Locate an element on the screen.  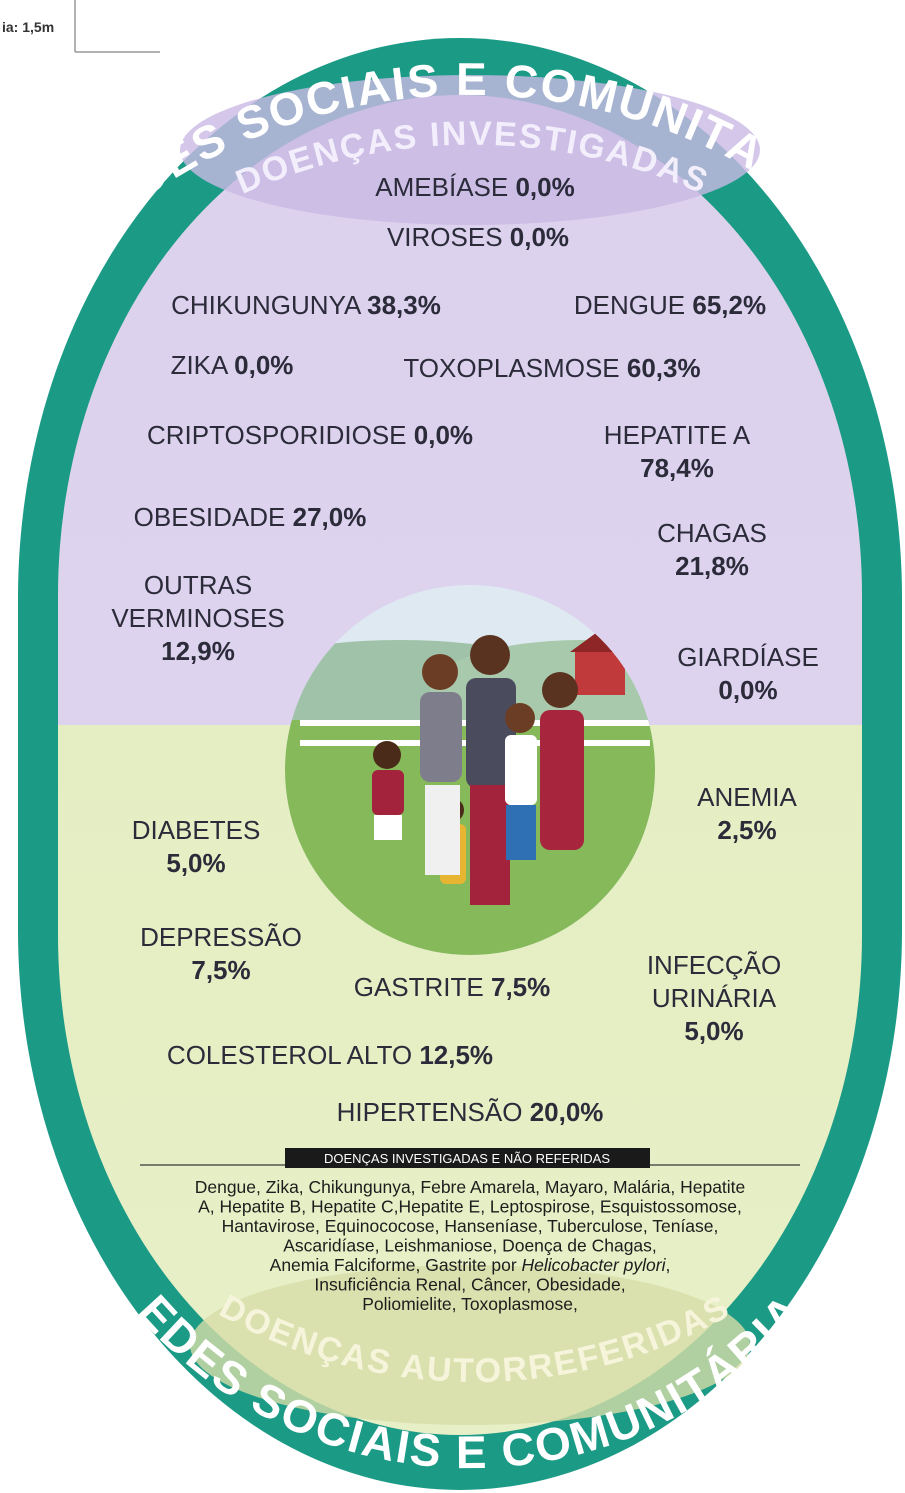
disease-item: CRIPTOSPORIDIOSE 0,0% is located at coordinates (310, 435).